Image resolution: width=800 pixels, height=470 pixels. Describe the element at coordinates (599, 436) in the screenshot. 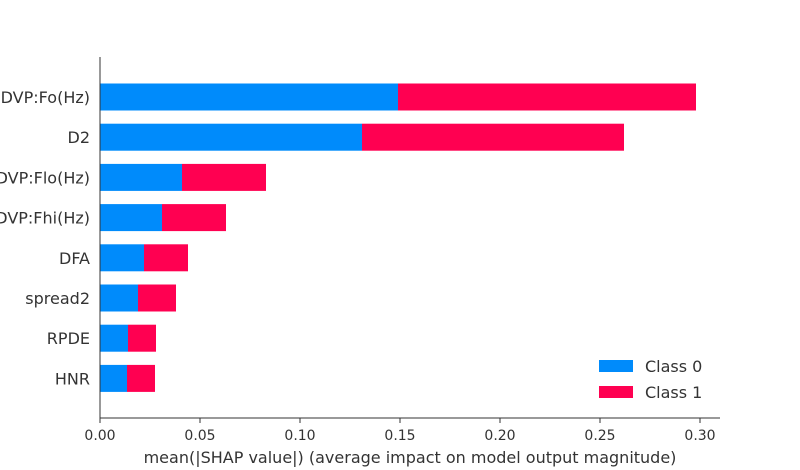

I see `x-tick-label: 0.25` at that location.